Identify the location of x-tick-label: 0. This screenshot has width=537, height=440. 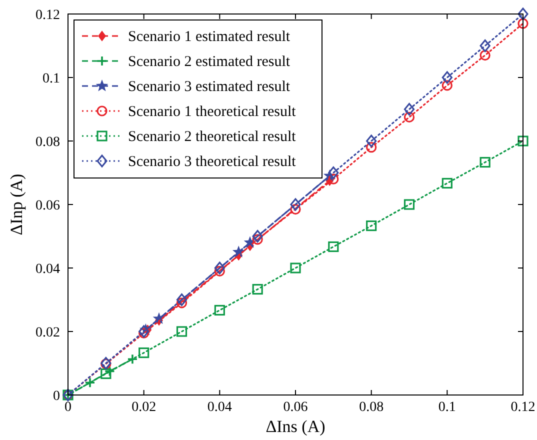
(68, 407).